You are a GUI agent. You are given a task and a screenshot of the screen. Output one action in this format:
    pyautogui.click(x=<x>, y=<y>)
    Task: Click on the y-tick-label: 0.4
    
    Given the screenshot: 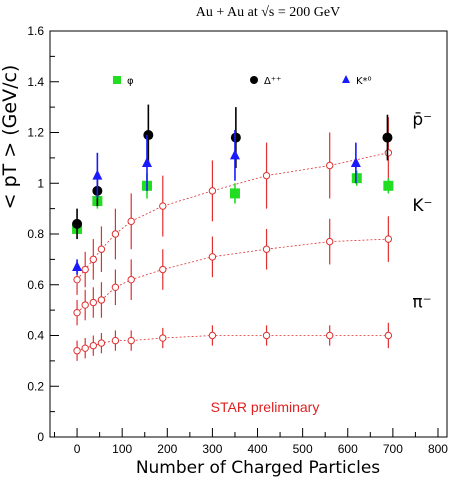 What is the action you would take?
    pyautogui.click(x=35, y=336)
    